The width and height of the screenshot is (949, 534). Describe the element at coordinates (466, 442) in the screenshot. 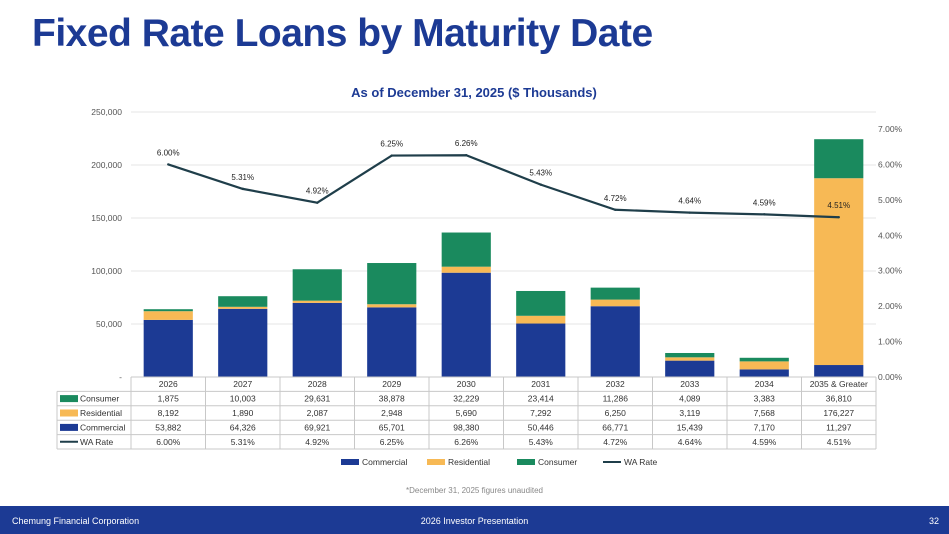

I see `table-cell: 6.26%` at that location.